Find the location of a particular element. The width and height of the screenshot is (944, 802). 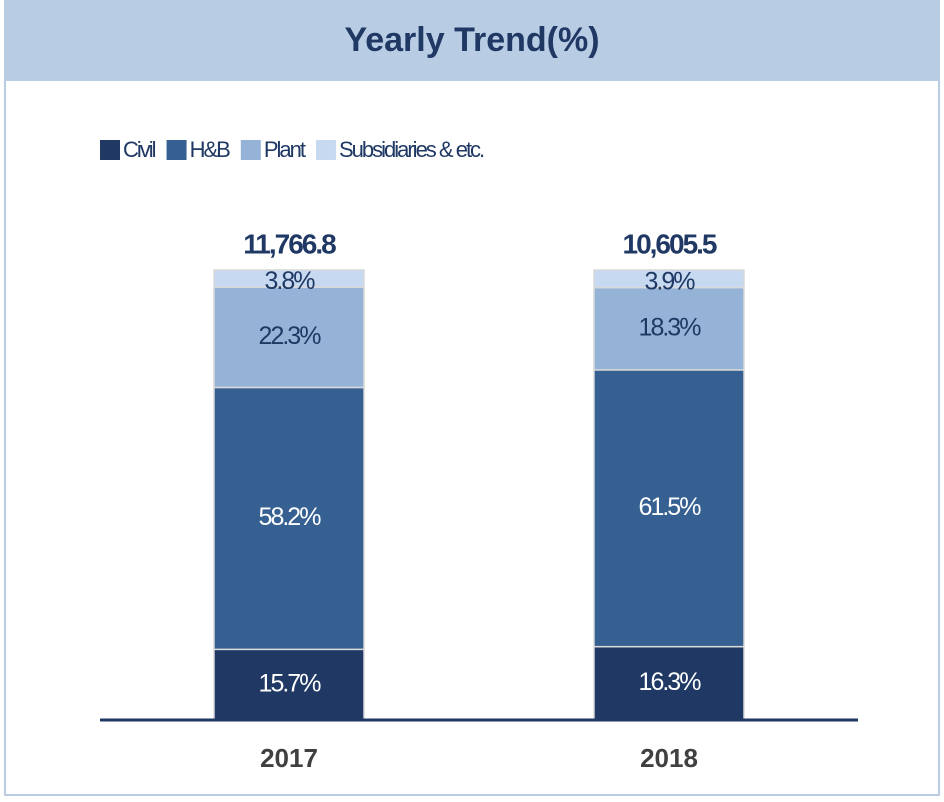

data-label: 16.3% is located at coordinates (670, 682).